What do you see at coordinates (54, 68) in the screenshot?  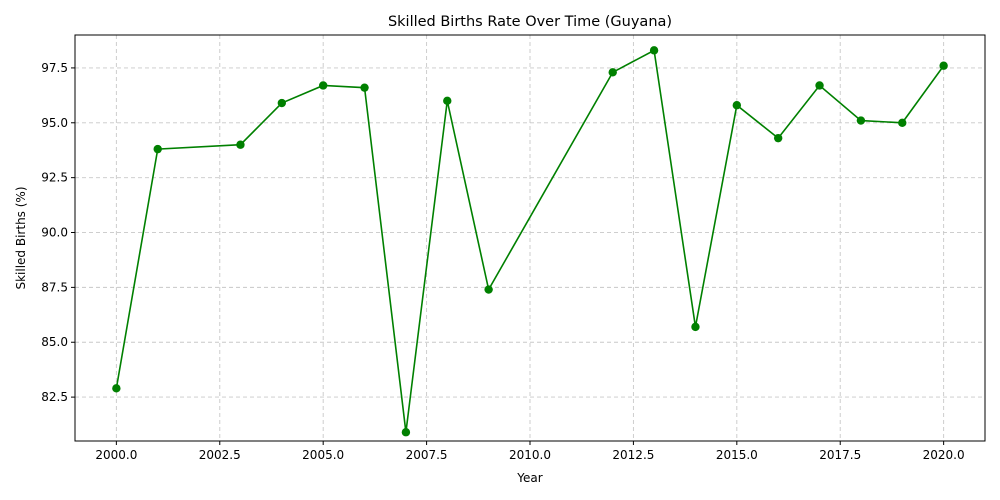 I see `y-tick-label: 97.5` at bounding box center [54, 68].